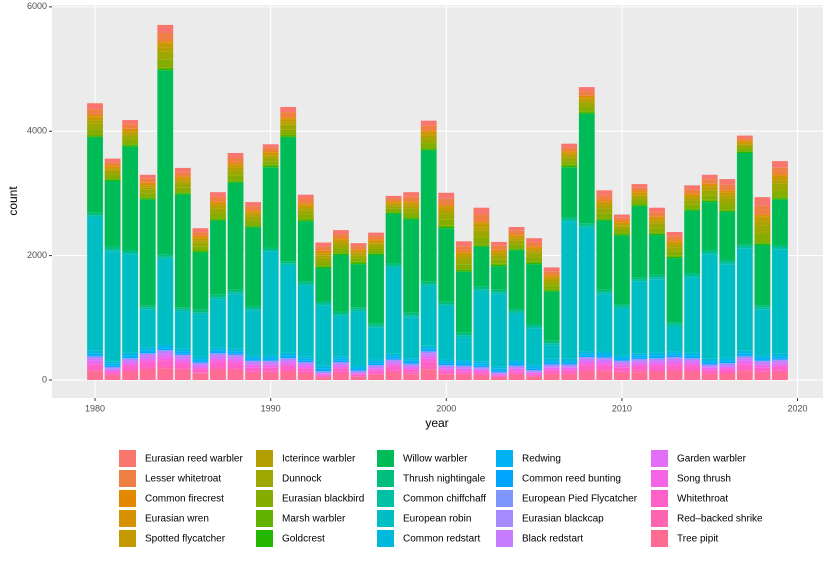 The height and width of the screenshot is (561, 830). What do you see at coordinates (264, 458) in the screenshot?
I see `legend-key` at bounding box center [264, 458].